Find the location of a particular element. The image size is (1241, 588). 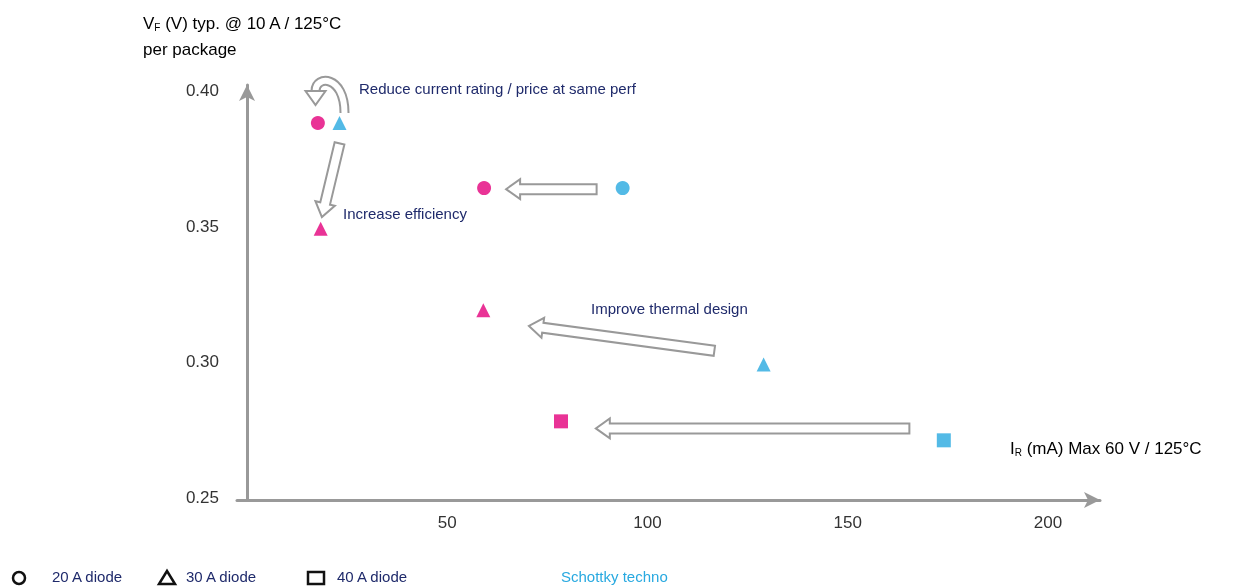

y-tick-label: 0.30 is located at coordinates (202, 362).